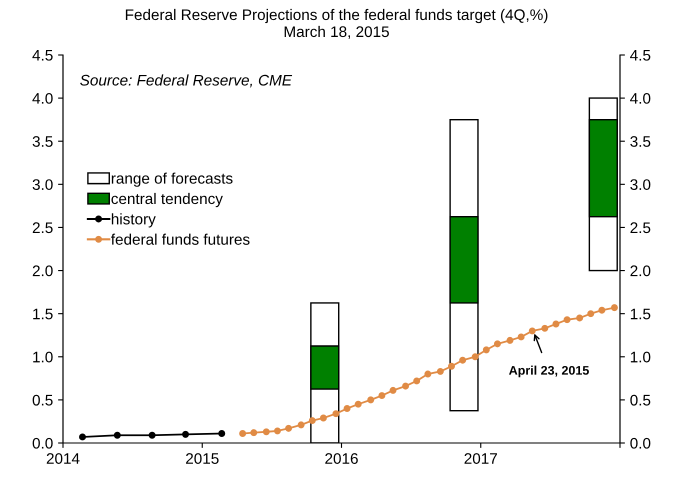 The image size is (673, 481). I want to click on chart-title: Federal Reserve Projections of the federal funds target (4Q,%), so click(337, 16).